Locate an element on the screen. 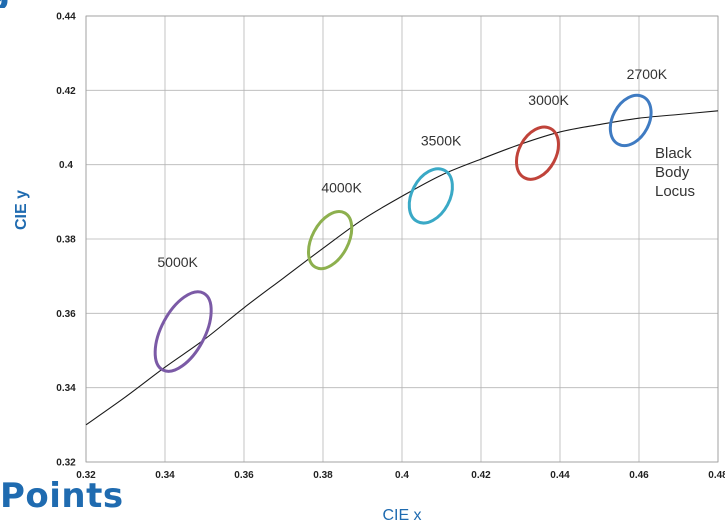 Image resolution: width=725 pixels, height=524 pixels. cropped-heading-fragment: g is located at coordinates (6, 4).